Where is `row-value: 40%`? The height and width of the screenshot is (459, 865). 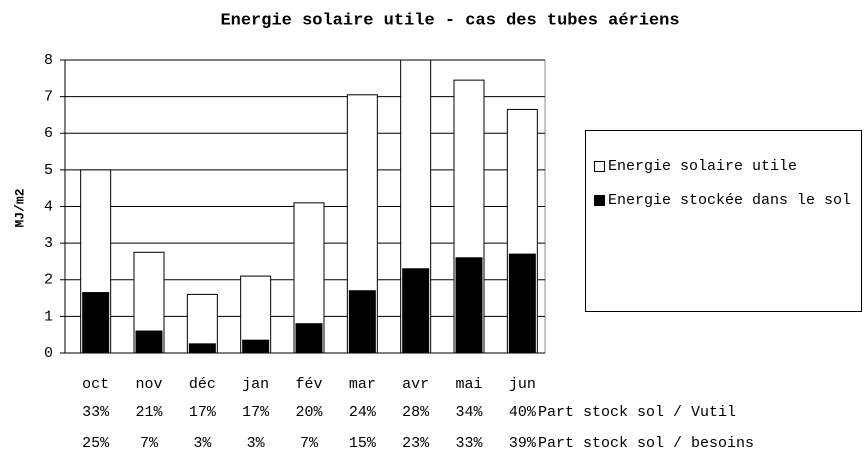
row-value: 40% is located at coordinates (523, 412).